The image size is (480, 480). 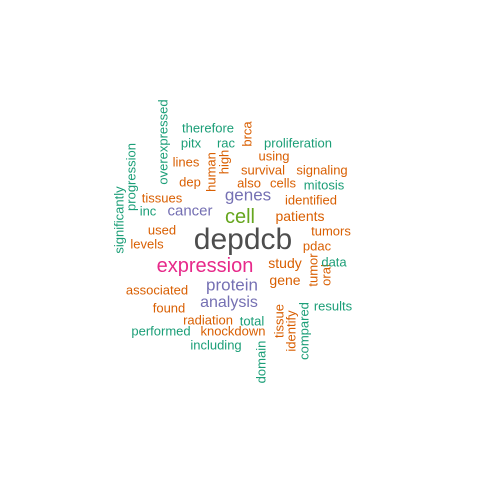 I want to click on word-found: found, so click(x=169, y=308).